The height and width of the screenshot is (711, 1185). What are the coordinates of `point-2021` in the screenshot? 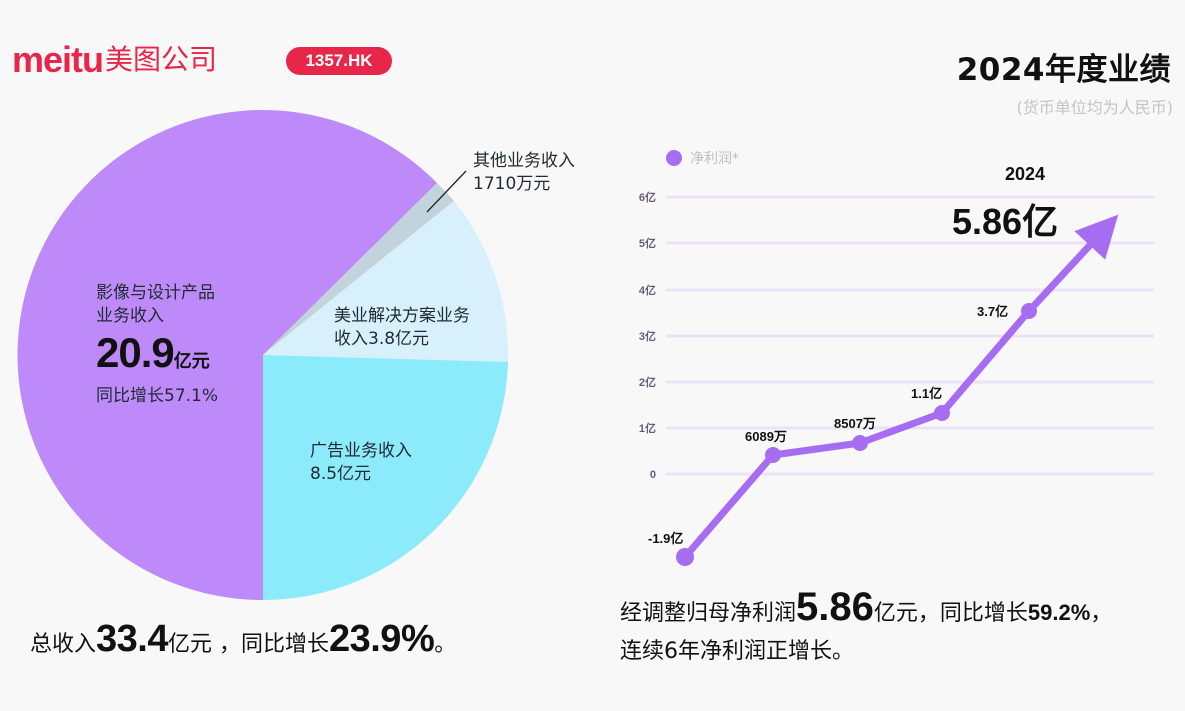 It's located at (860, 443).